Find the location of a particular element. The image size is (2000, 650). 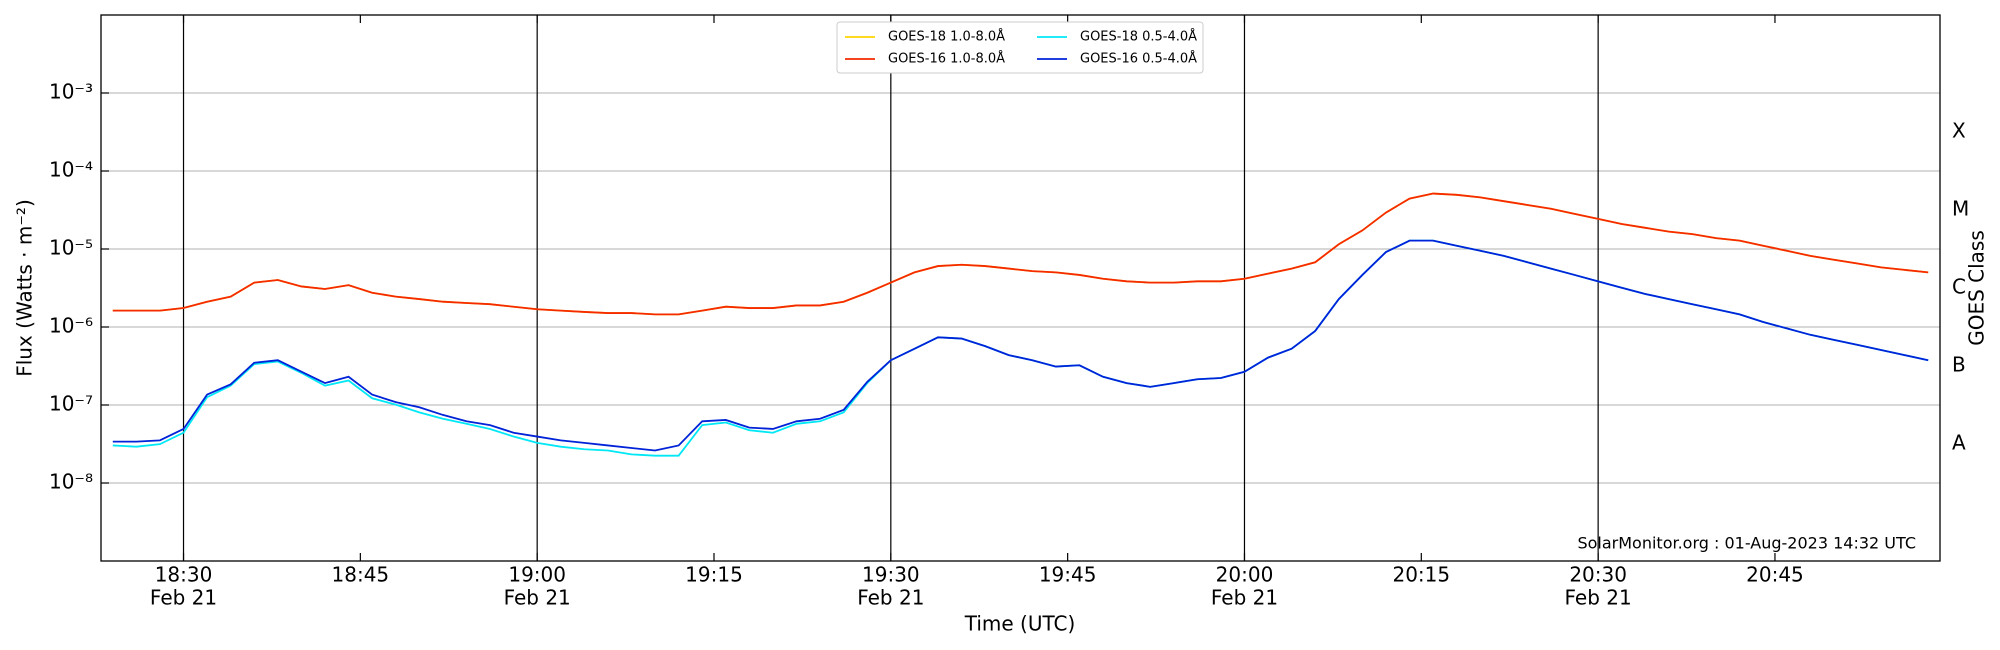

y-tick-label: 10⁻⁷ is located at coordinates (71, 404).